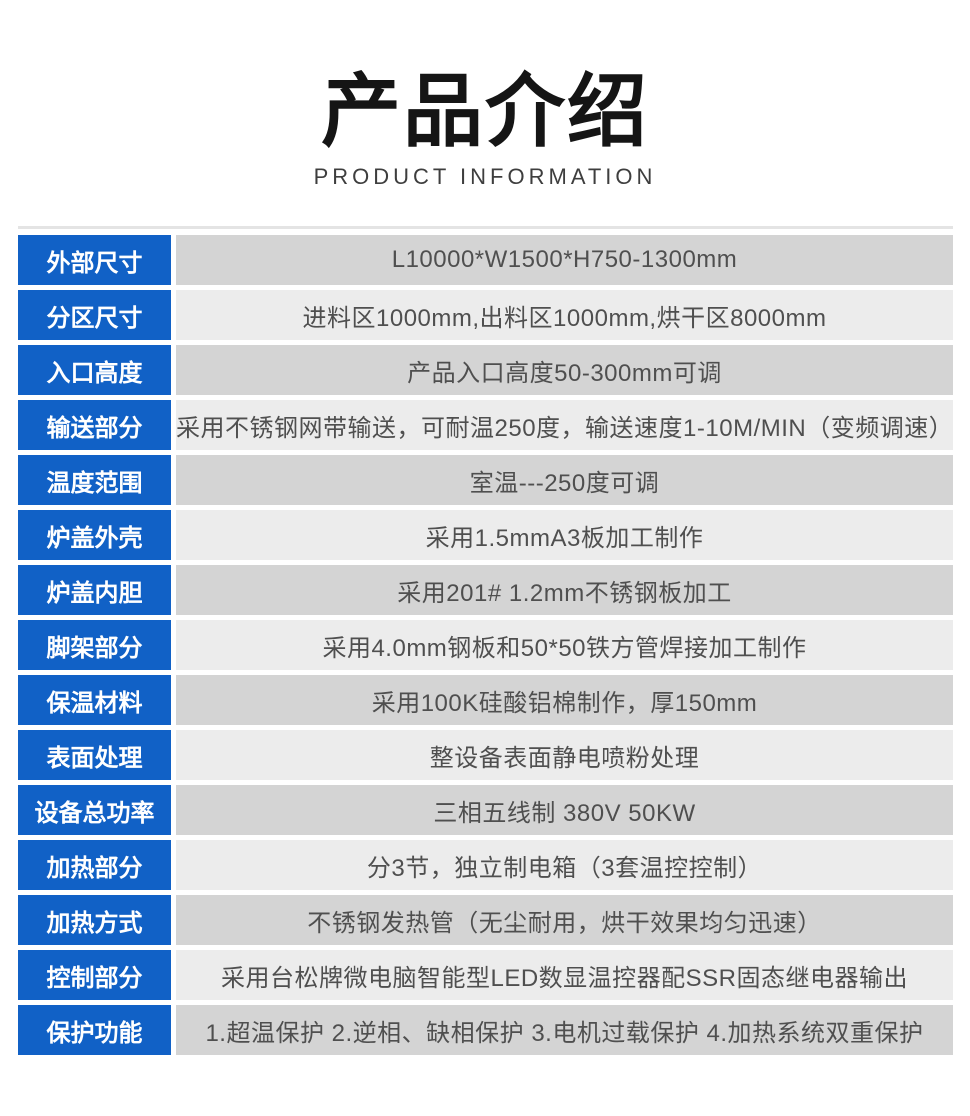 The image size is (970, 1116). I want to click on row-label: 设备总功率, so click(94, 810).